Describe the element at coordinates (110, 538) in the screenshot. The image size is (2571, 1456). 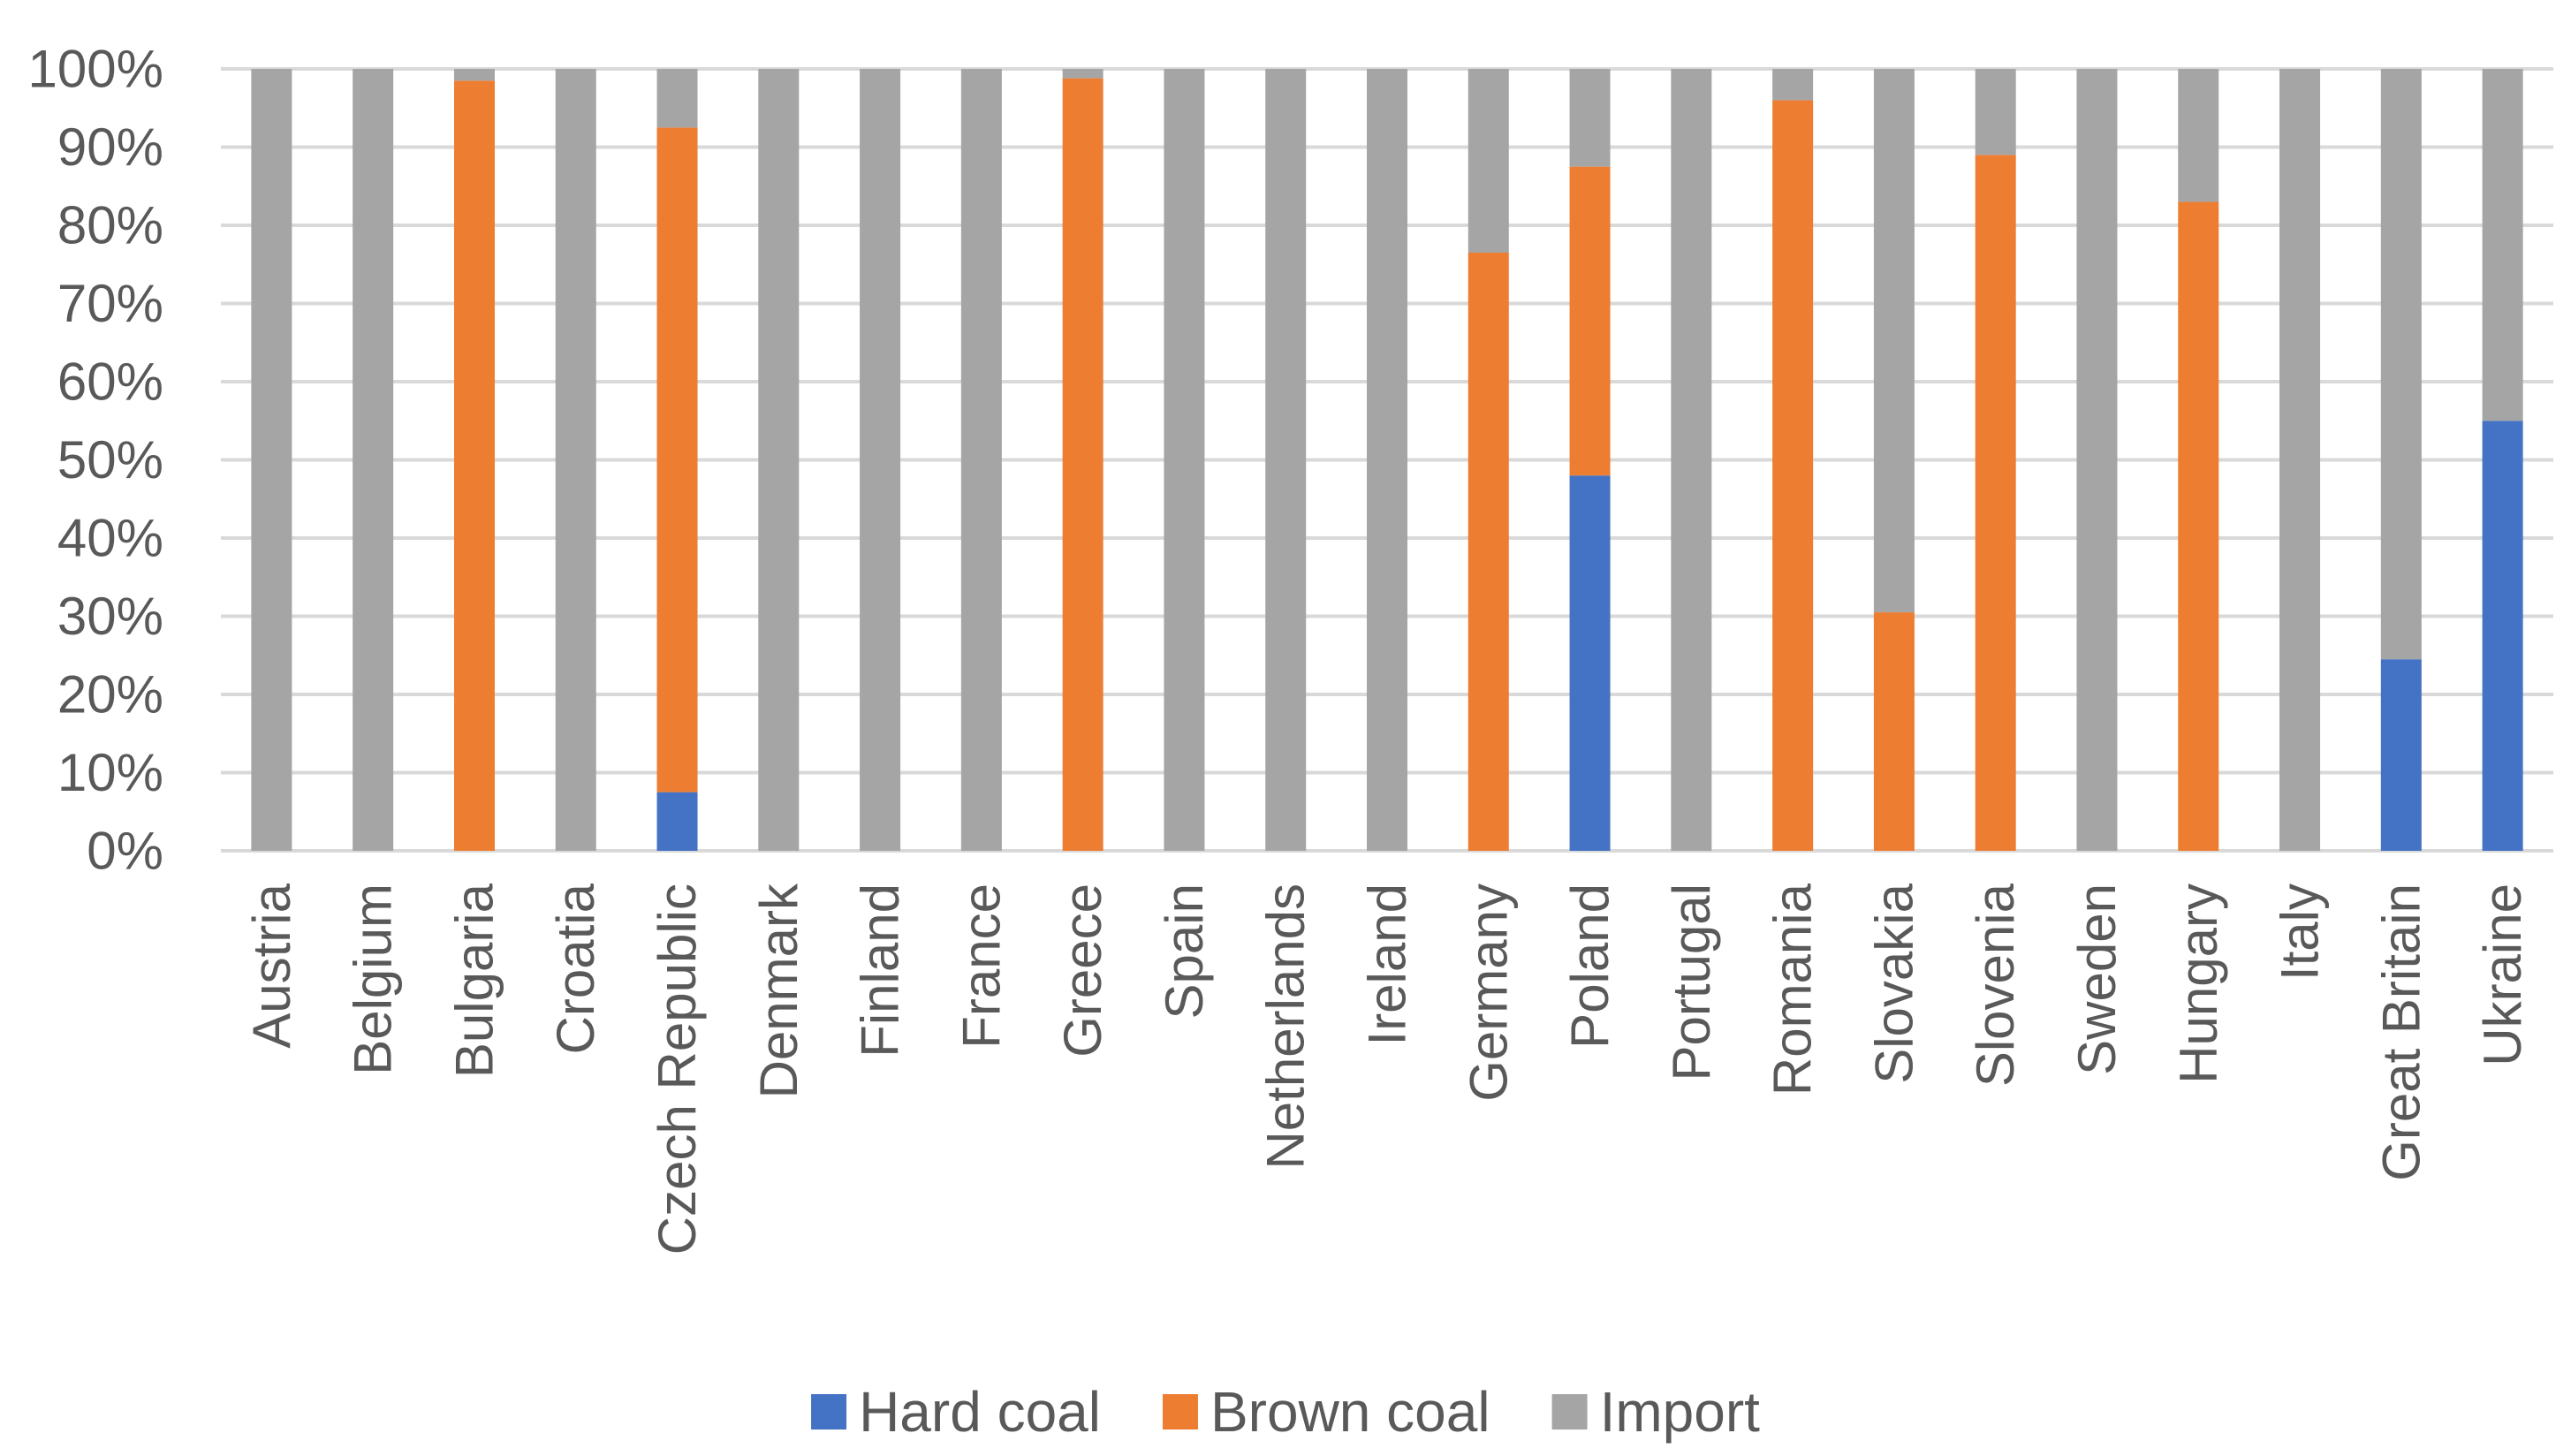
I see `y-tick-label: 40%` at that location.